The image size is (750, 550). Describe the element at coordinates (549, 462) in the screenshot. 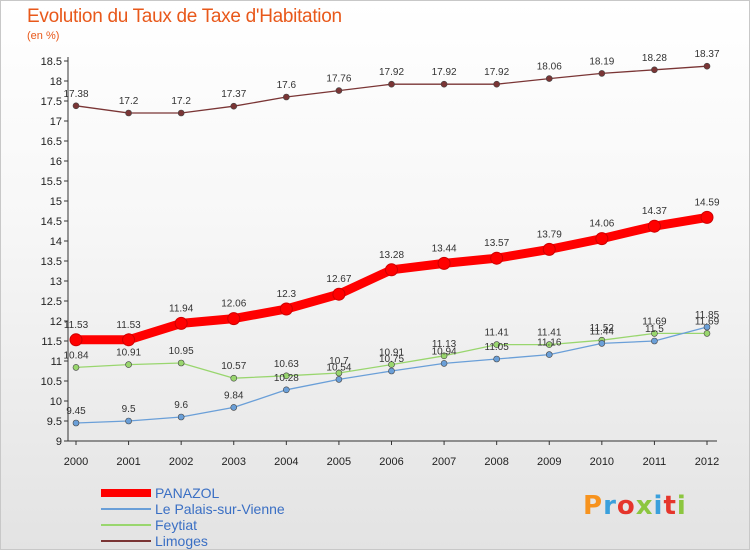

I see `x-tick-label: 2009` at that location.